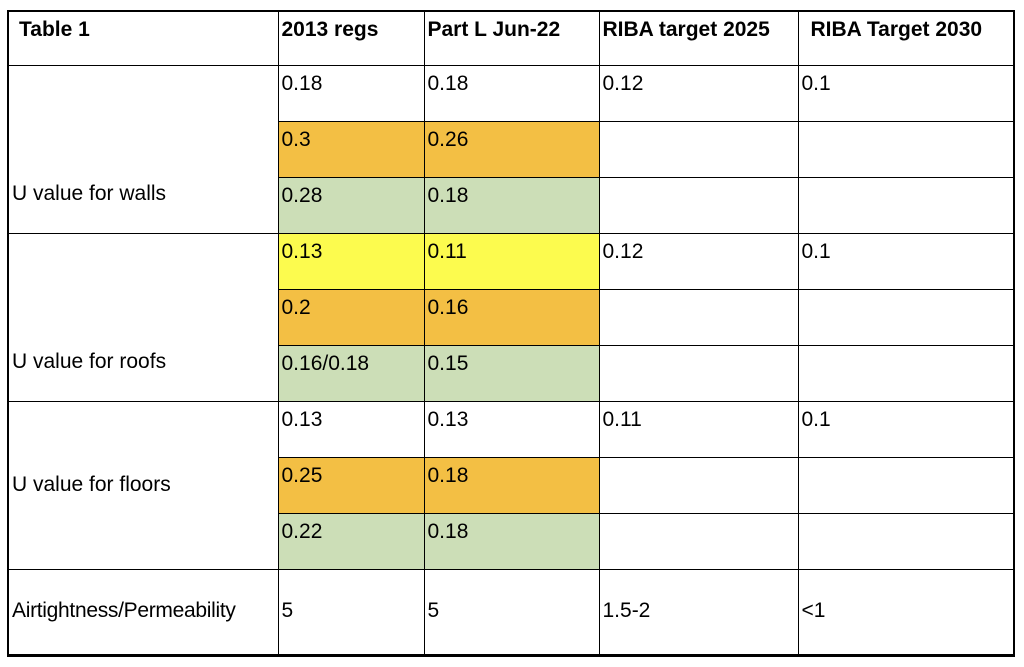 The width and height of the screenshot is (1024, 667). I want to click on row-label-floors: U value for floors, so click(143, 485).